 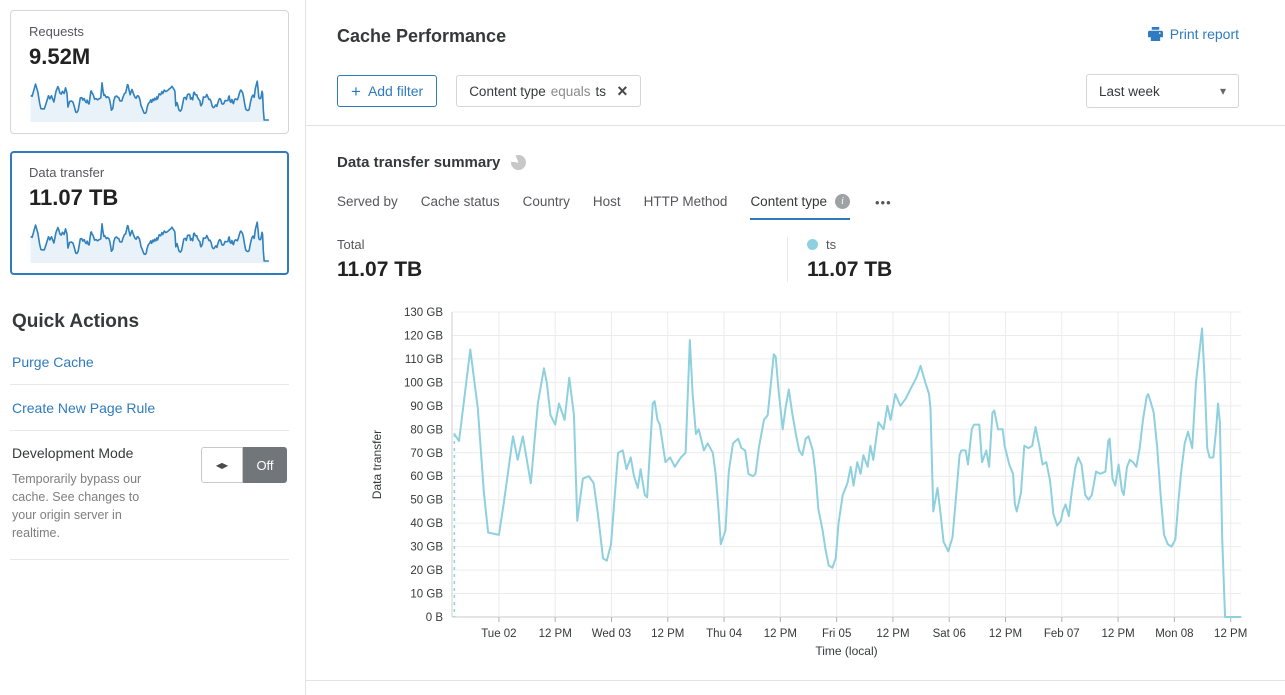 I want to click on page-title: Cache Performance, so click(x=422, y=36).